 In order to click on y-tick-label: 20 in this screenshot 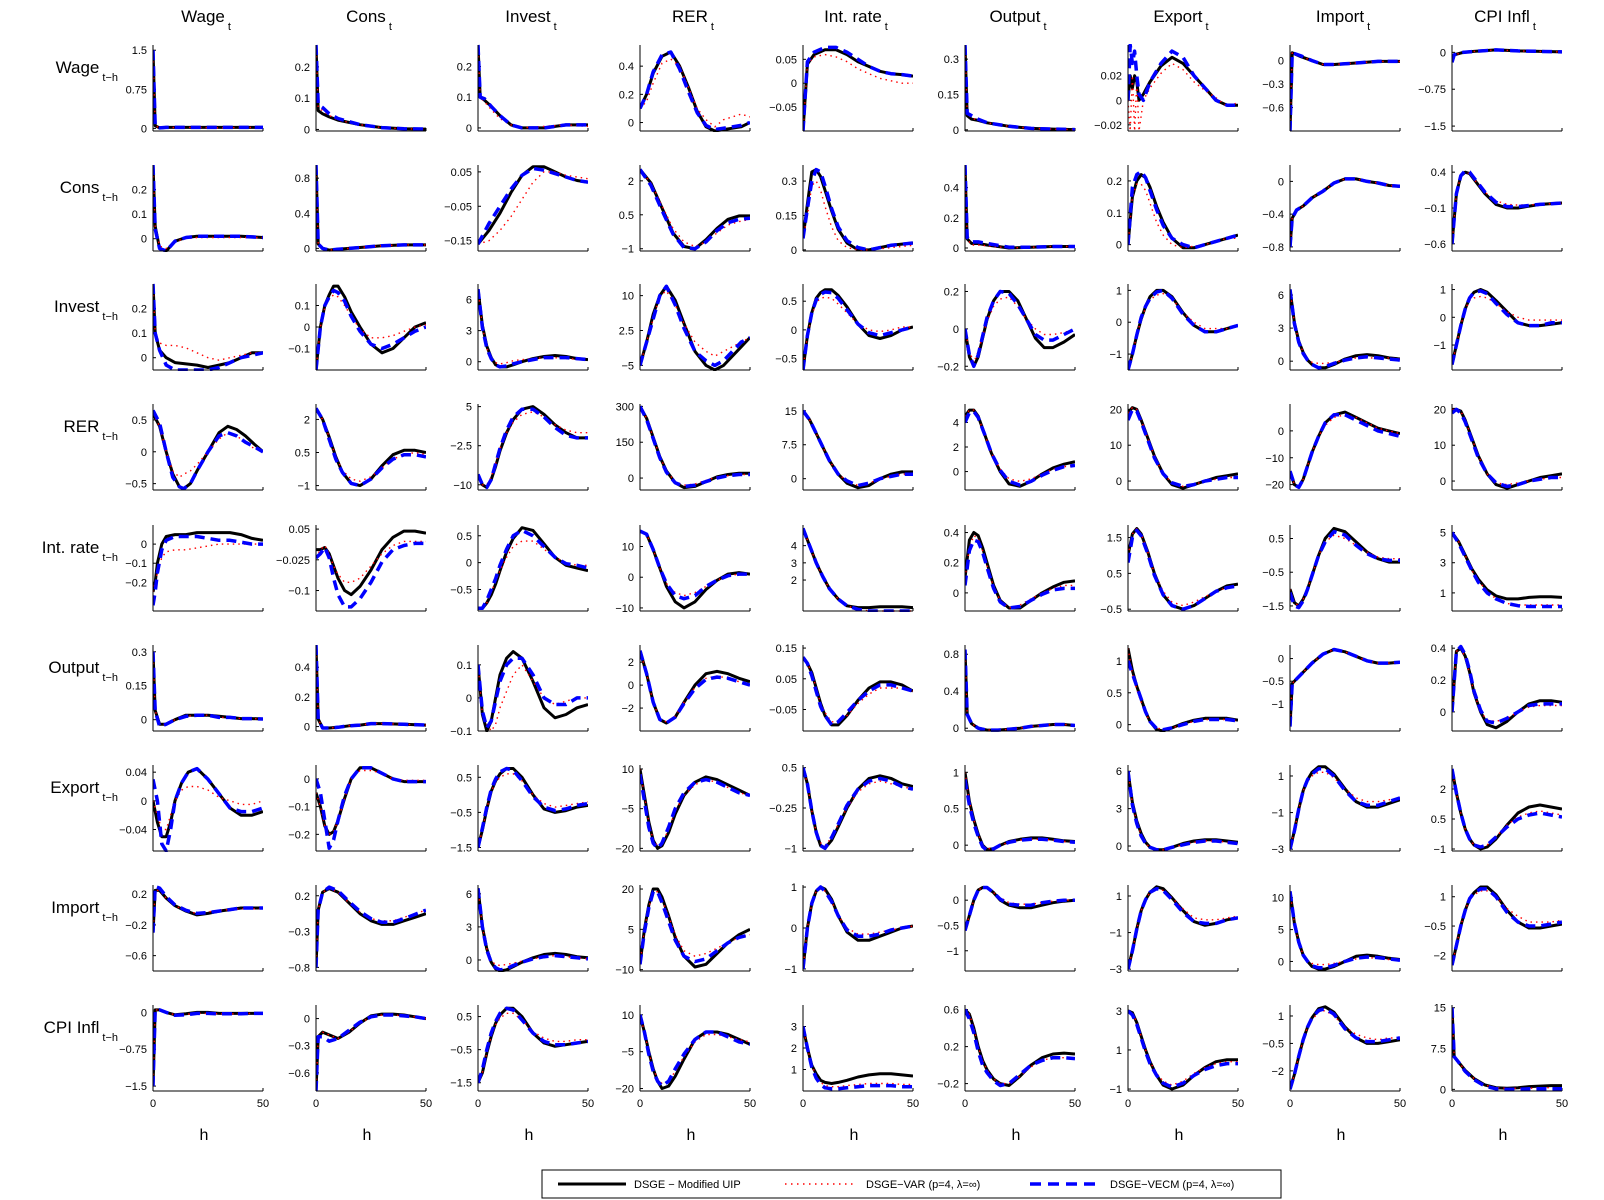, I will do `click(628, 890)`.